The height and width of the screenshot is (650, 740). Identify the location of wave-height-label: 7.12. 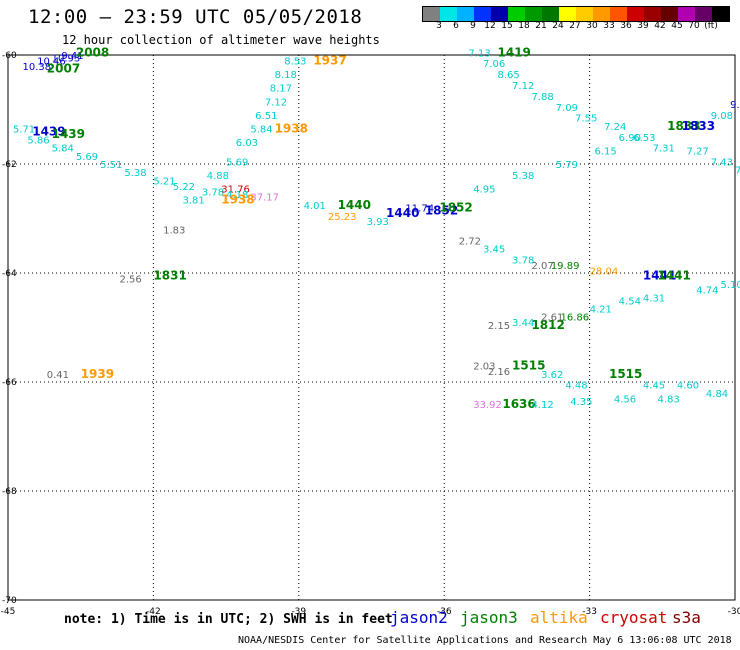
(523, 86).